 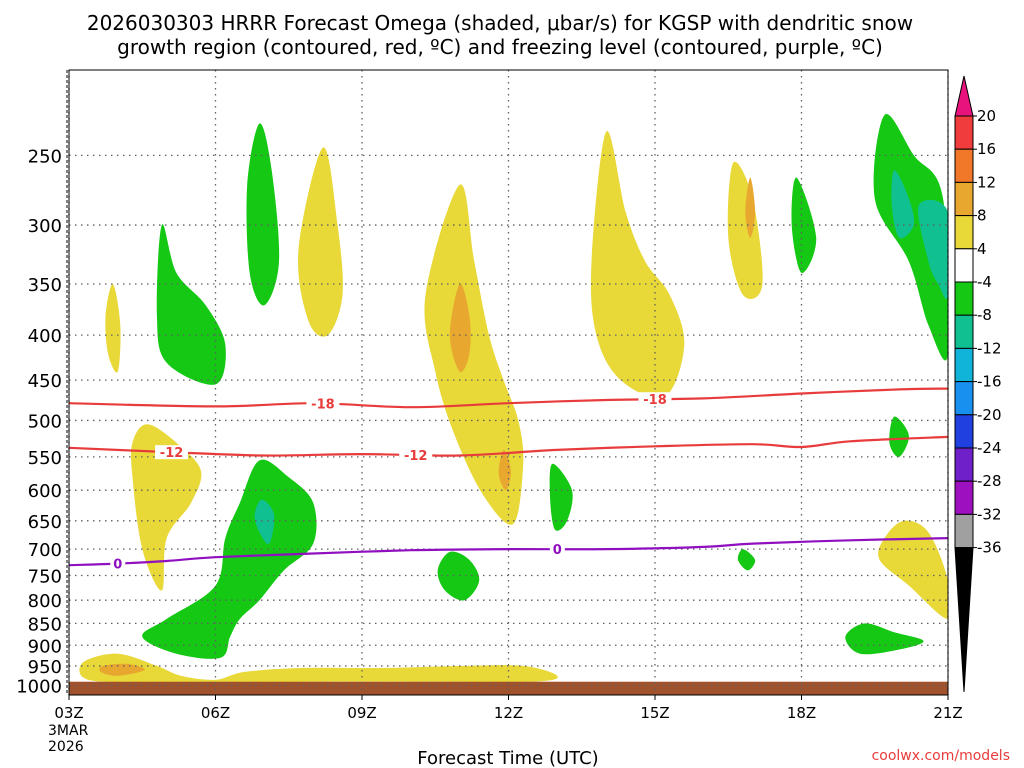 I want to click on colorbar: 20 16 12 8 4 -4 -8 -12 -16 -20 -24 -28 -32 -36, so click(x=978, y=384).